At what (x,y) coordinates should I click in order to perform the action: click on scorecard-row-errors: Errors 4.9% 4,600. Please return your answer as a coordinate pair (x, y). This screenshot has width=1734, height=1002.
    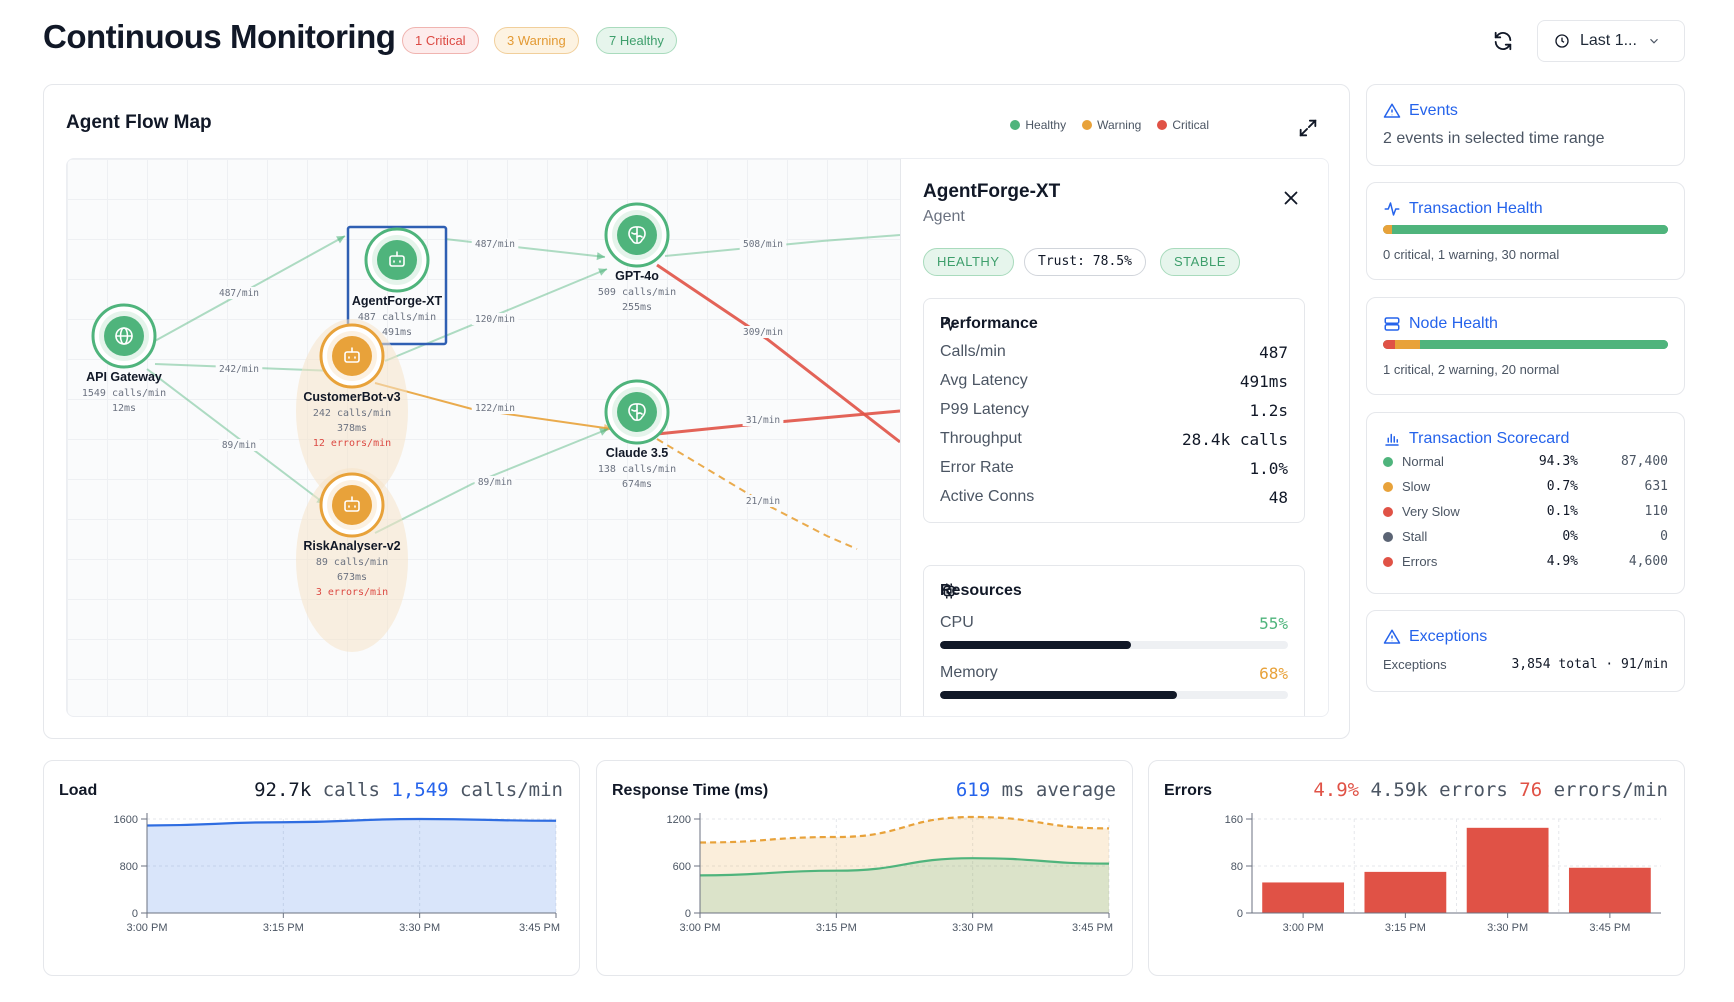
    Looking at the image, I should click on (1525, 562).